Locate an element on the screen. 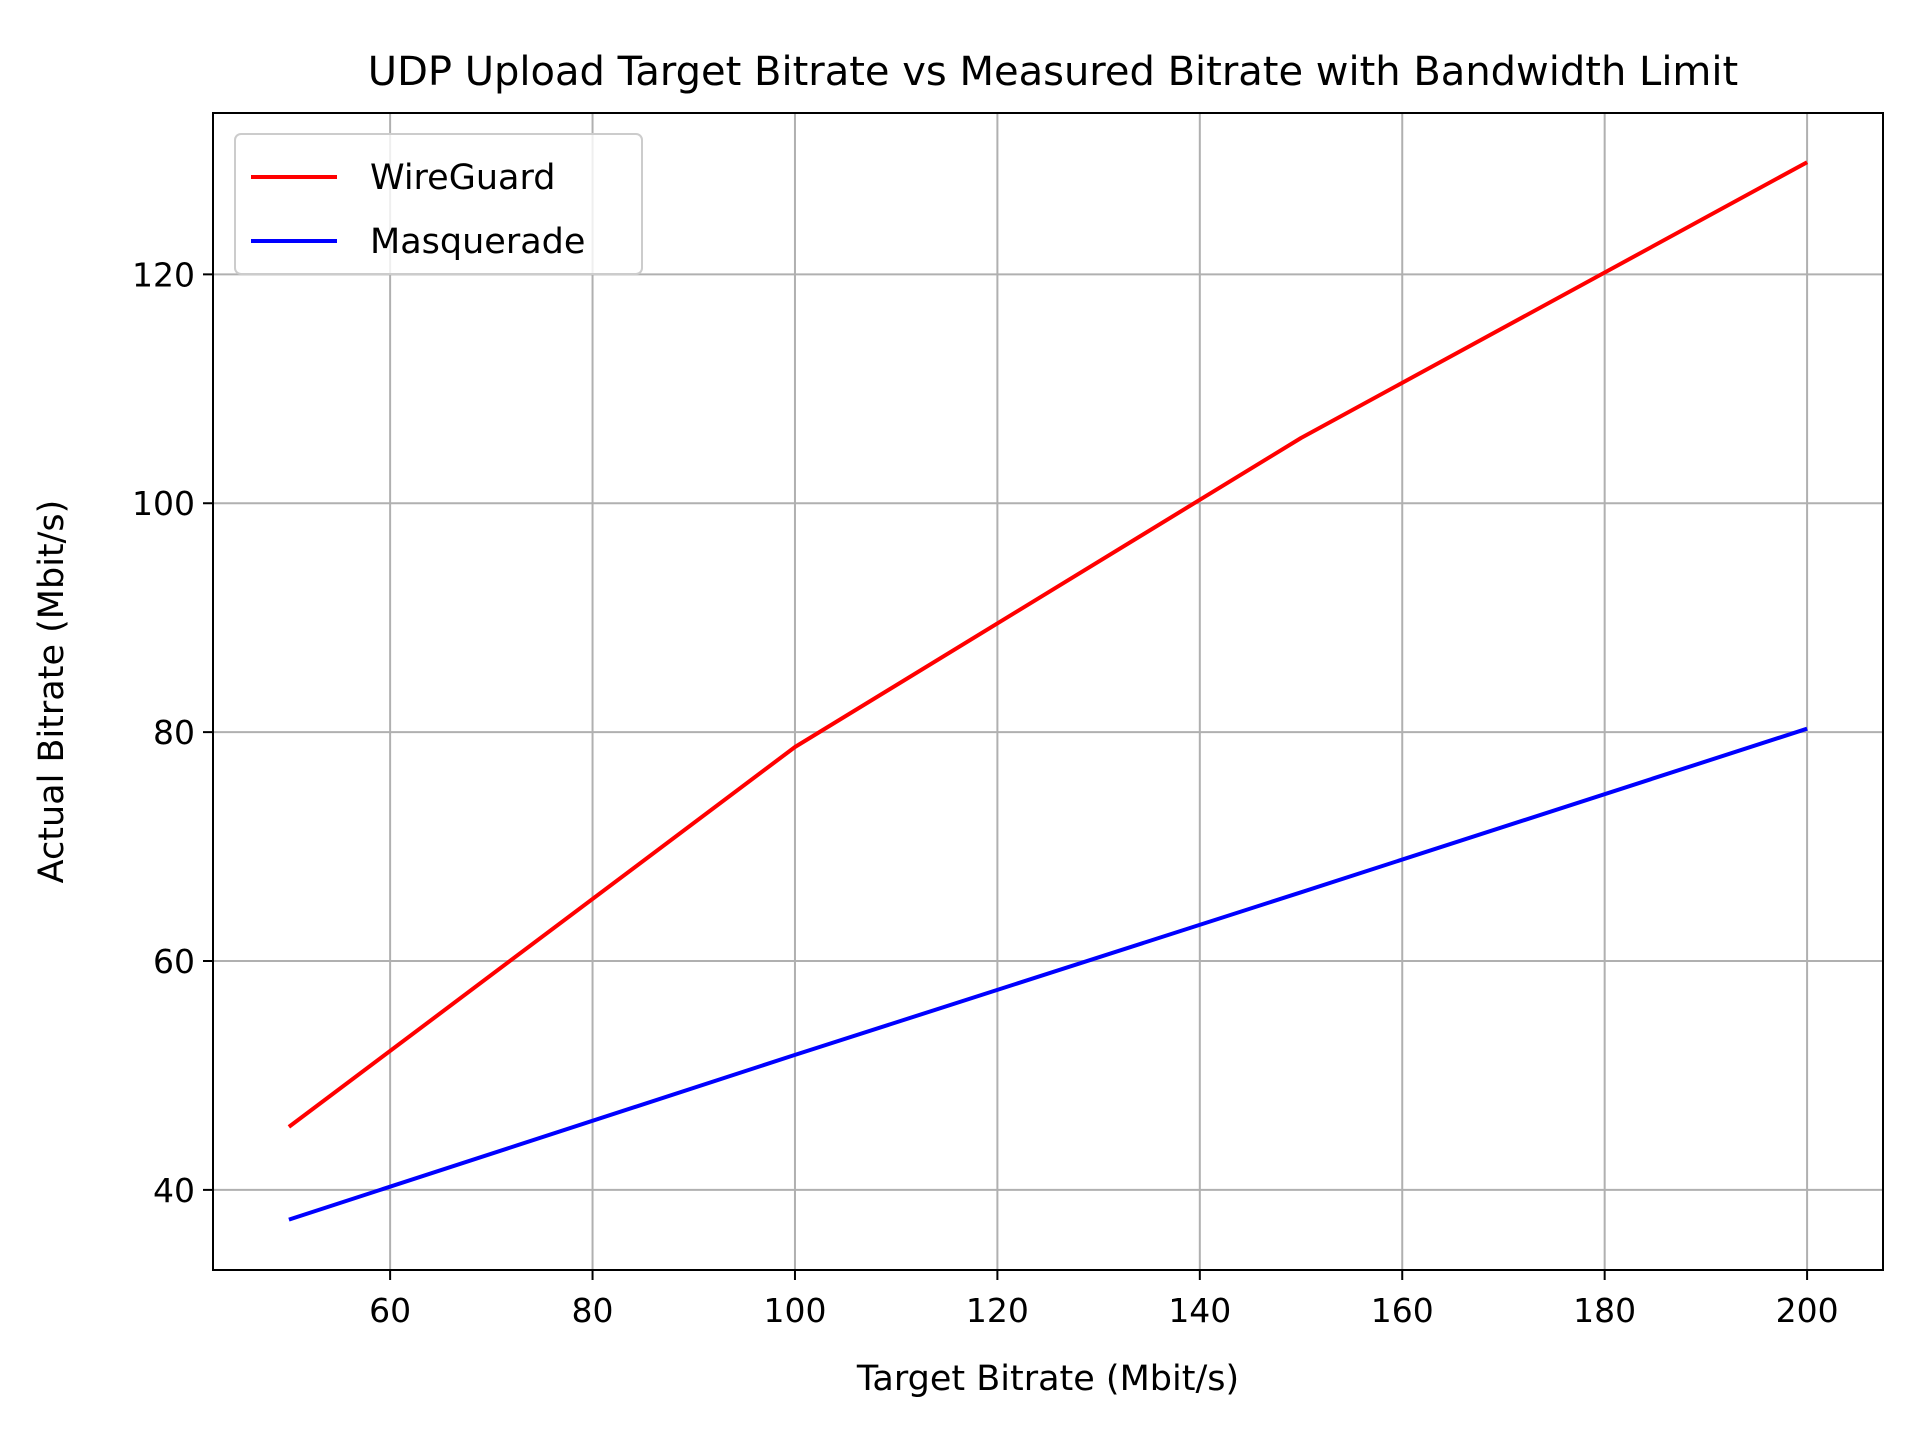 Image resolution: width=1920 pixels, height=1440 pixels. x-tick-label: 180 is located at coordinates (1604, 1310).